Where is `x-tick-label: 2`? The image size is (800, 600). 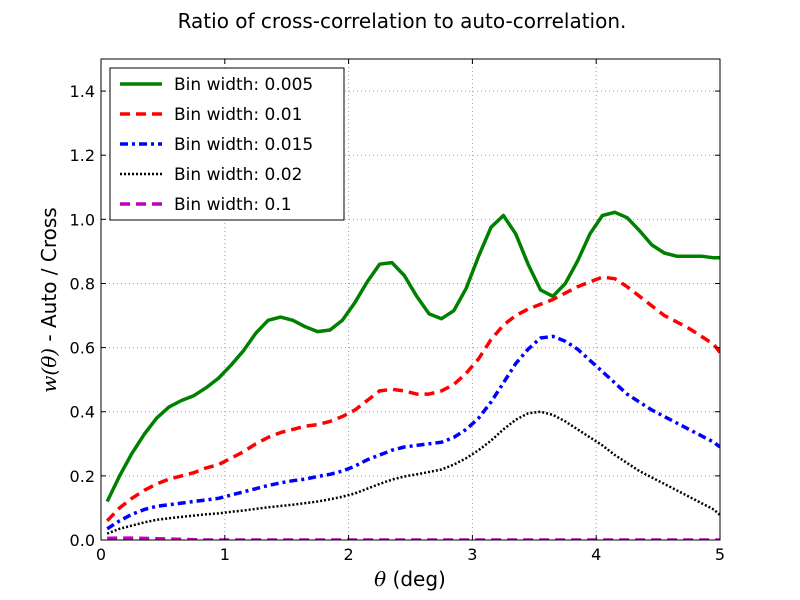 x-tick-label: 2 is located at coordinates (349, 554).